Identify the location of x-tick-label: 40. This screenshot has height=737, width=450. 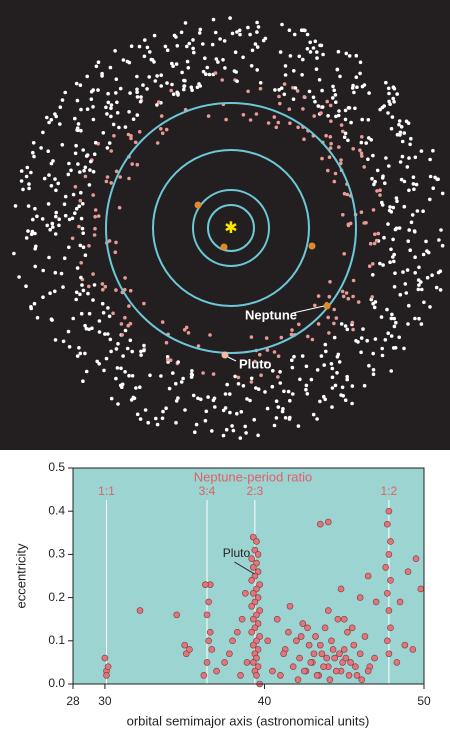
(265, 701).